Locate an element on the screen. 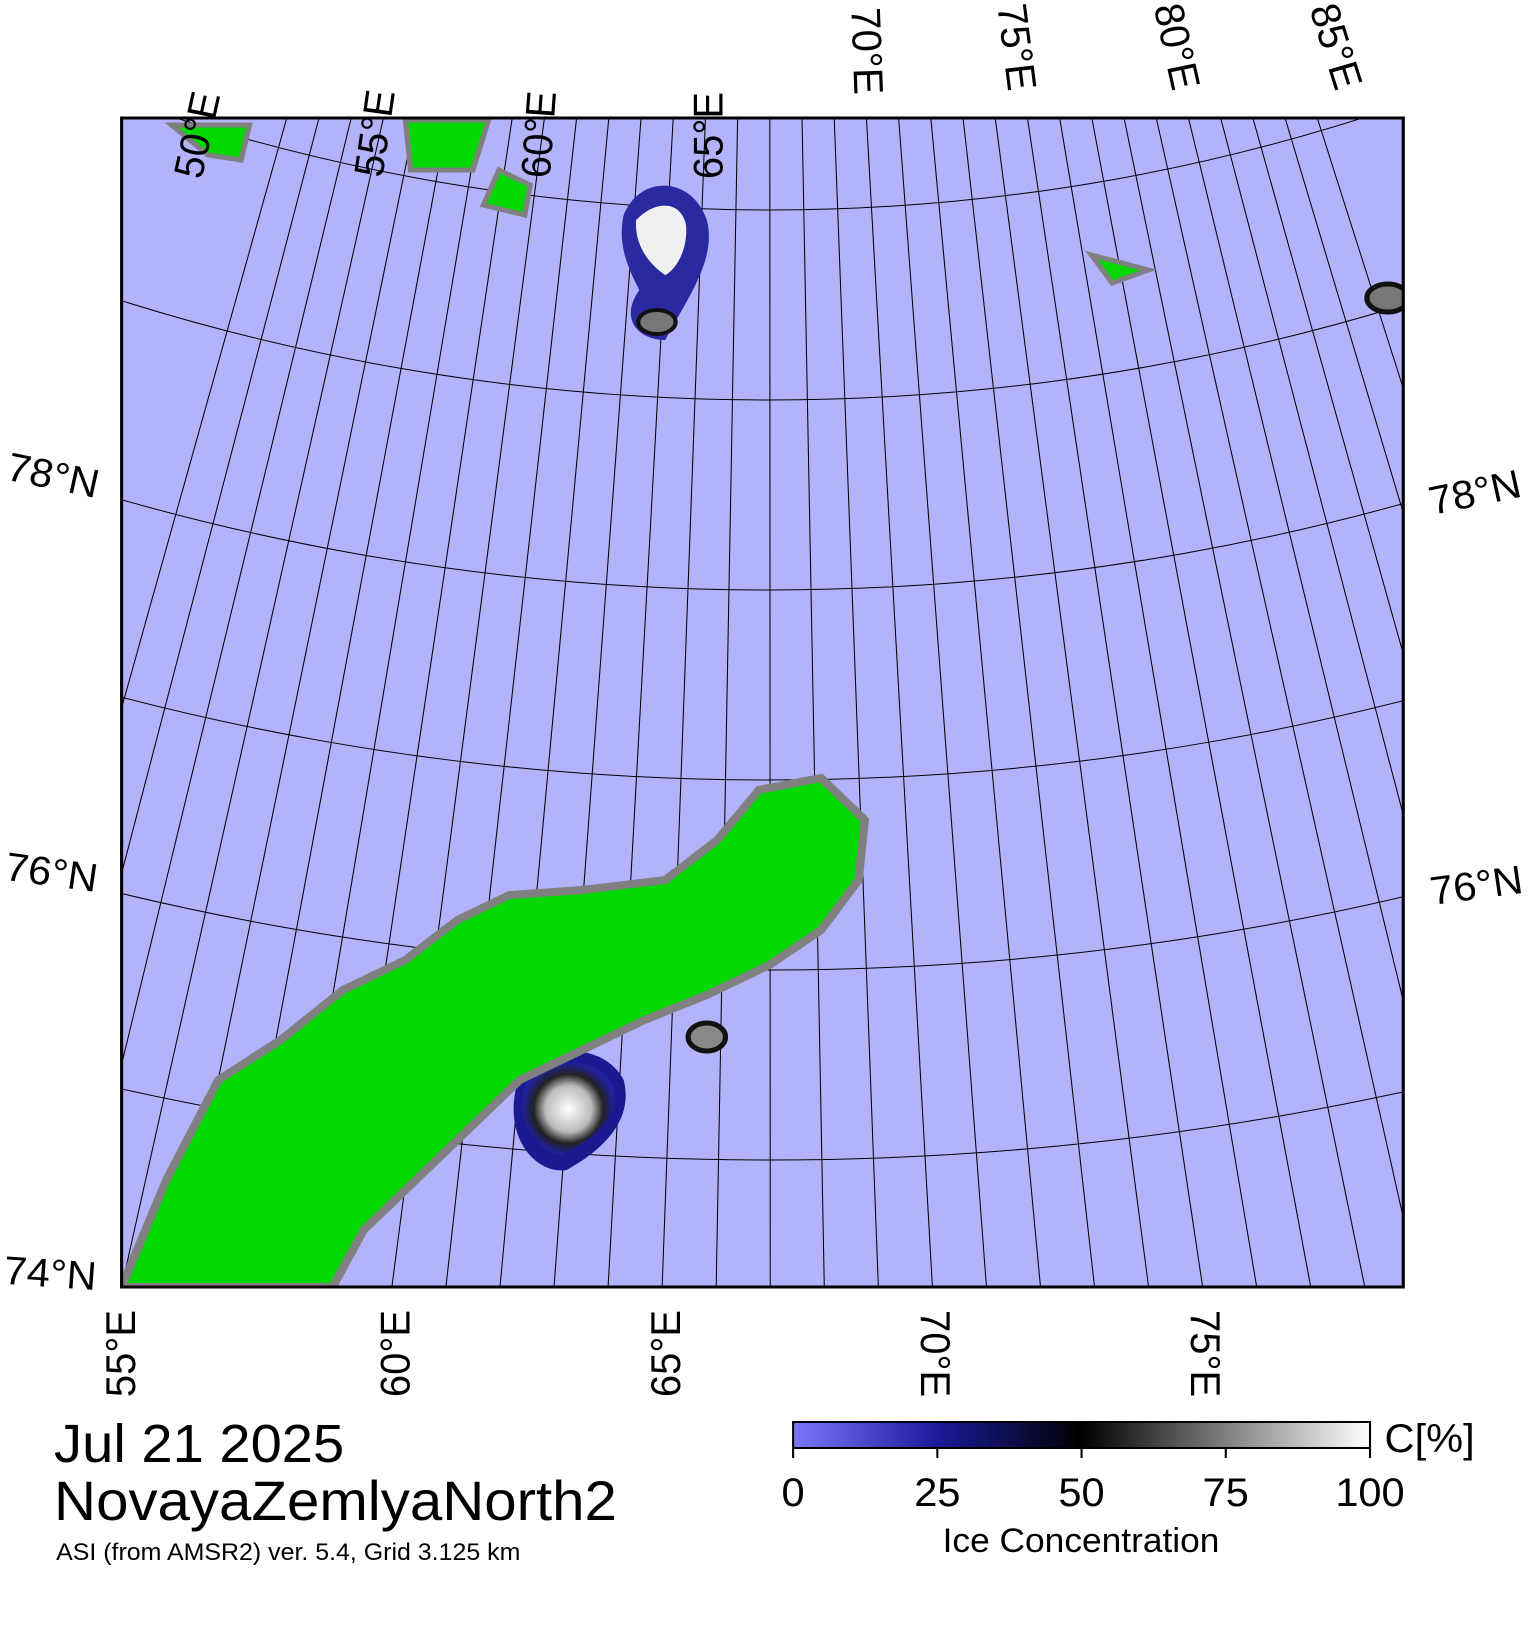 This screenshot has height=1632, width=1528. source: ASI (from AMSR2) ver. 5.4, Grid 3.125 km is located at coordinates (288, 1552).